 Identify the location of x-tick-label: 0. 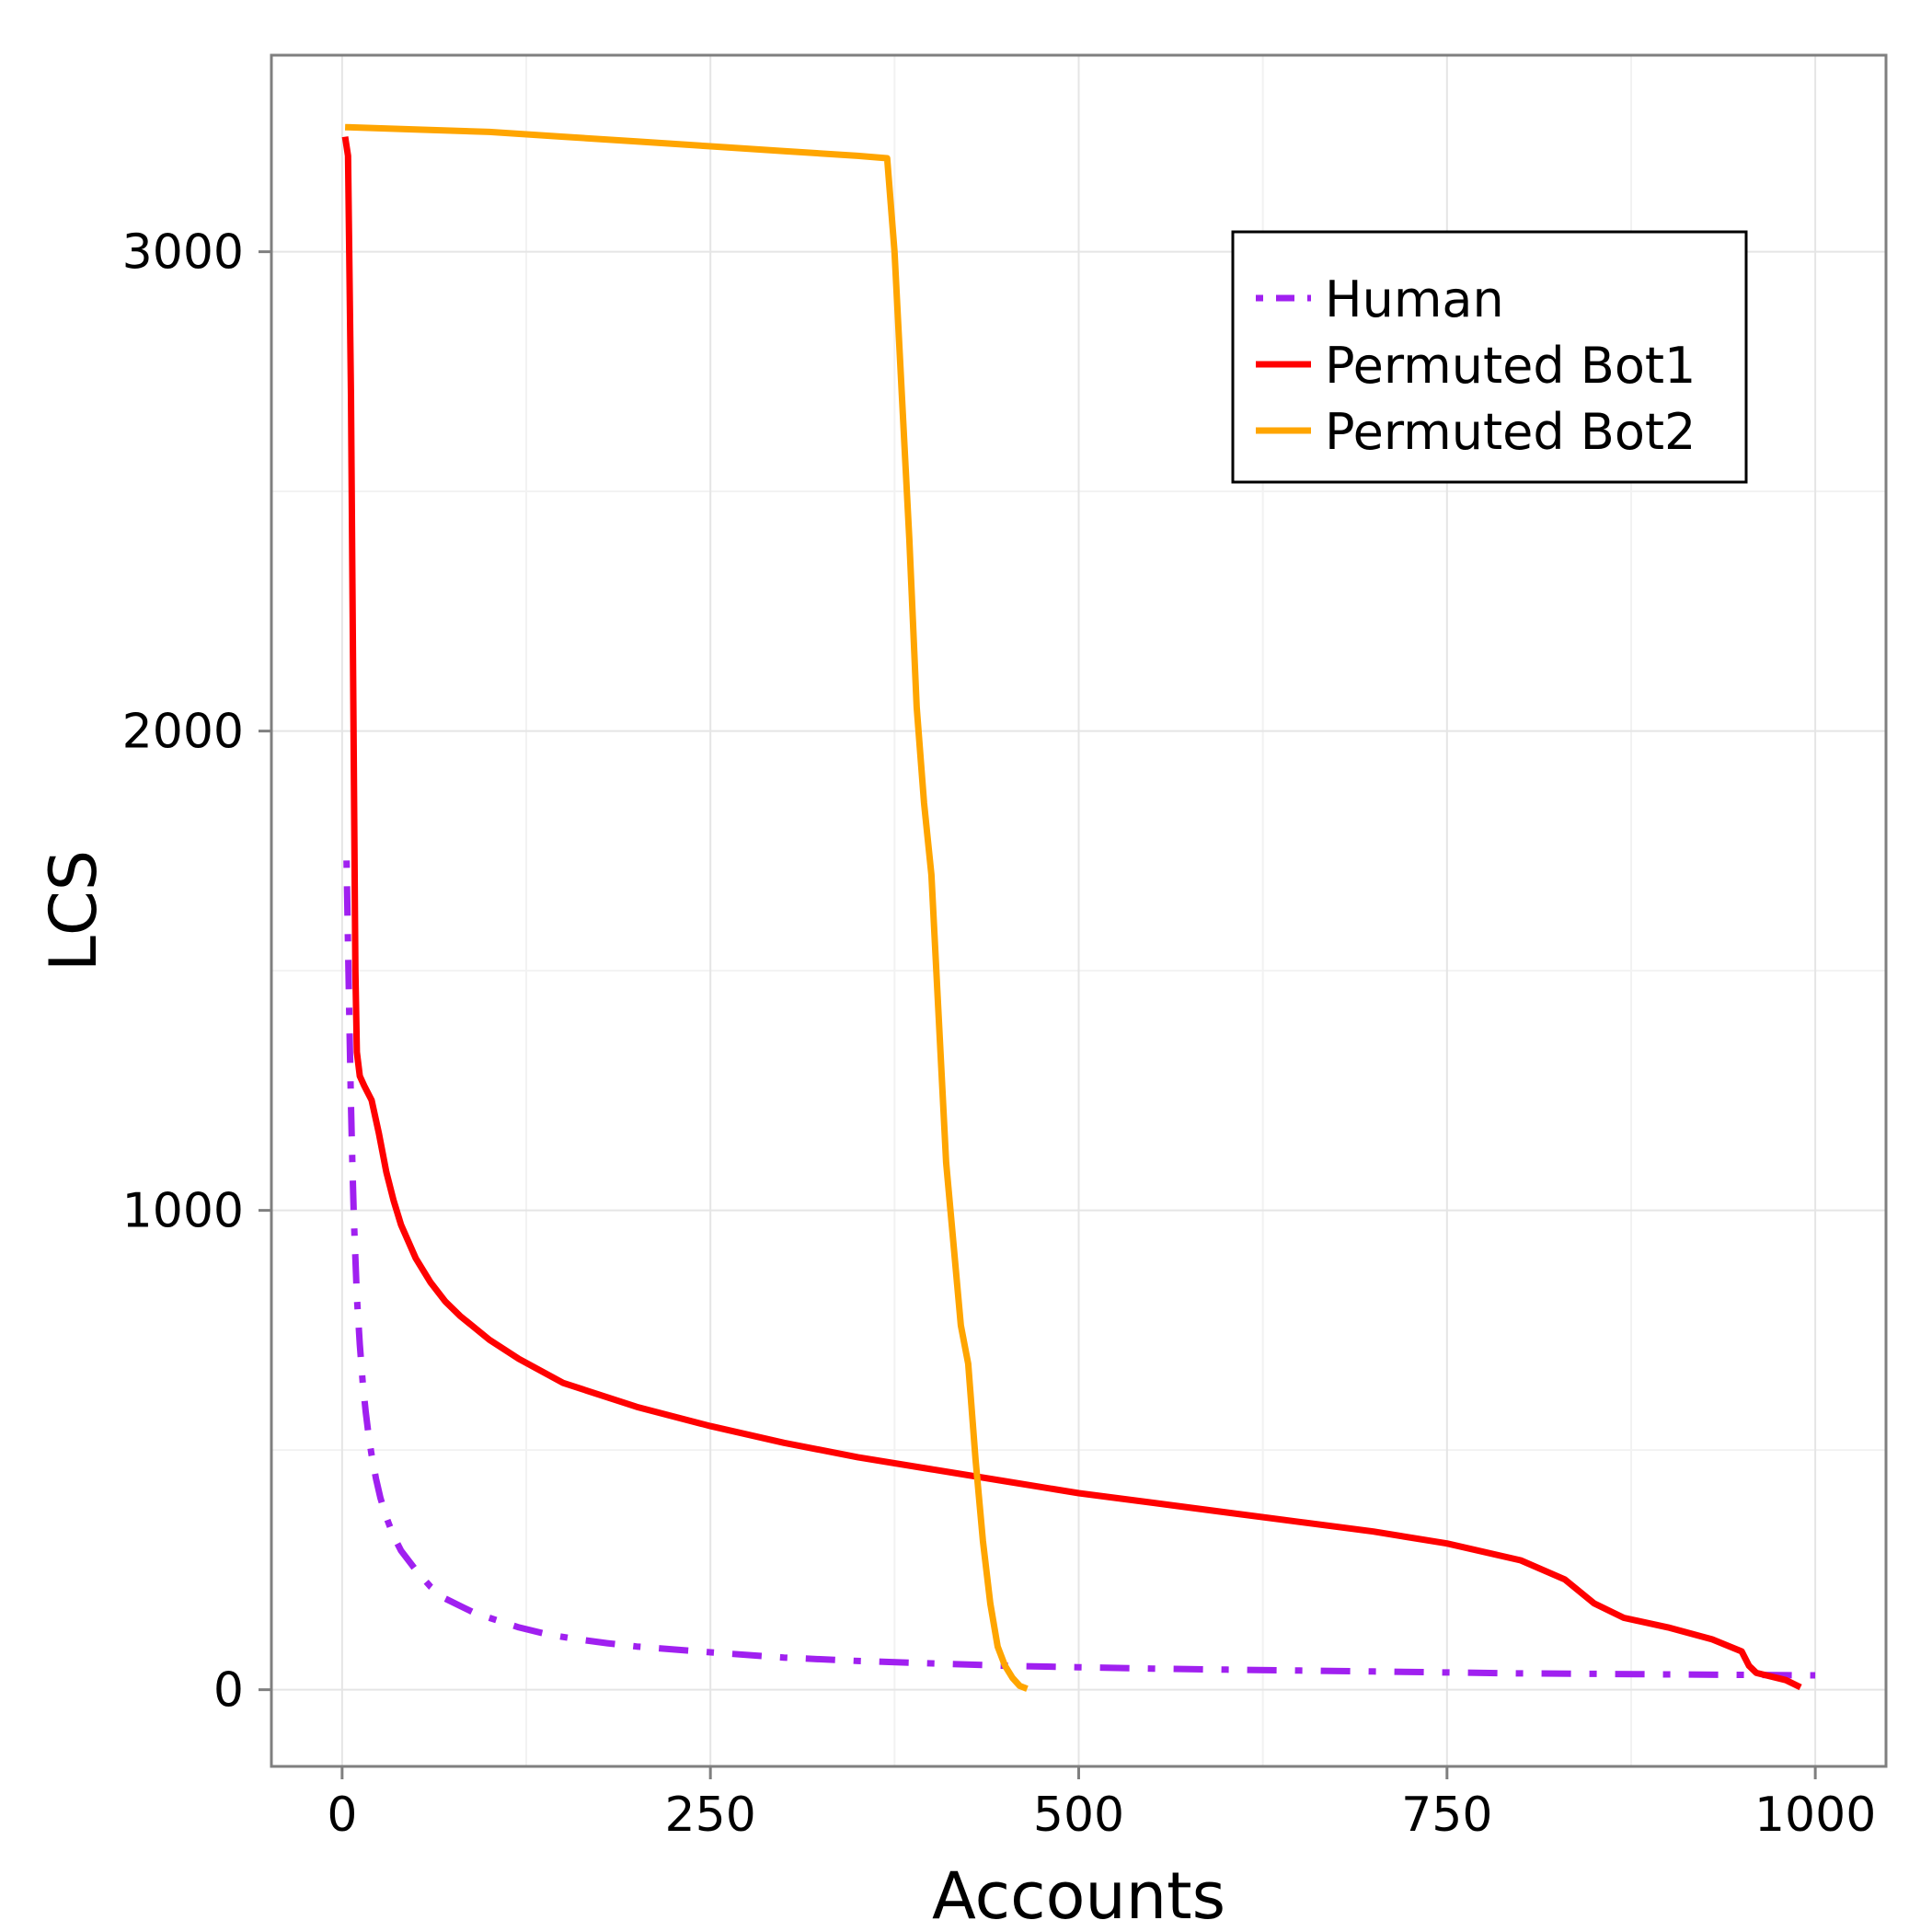
(342, 1815).